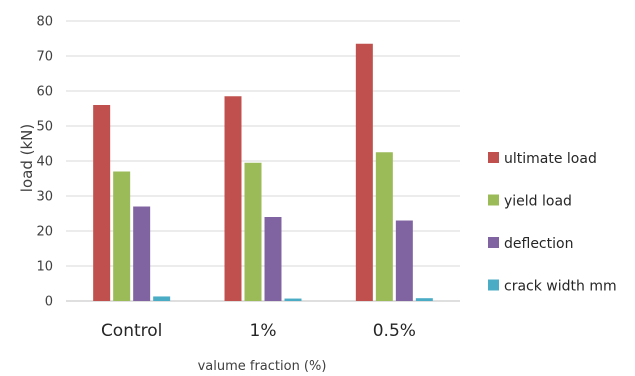 The width and height of the screenshot is (635, 376). Describe the element at coordinates (262, 366) in the screenshot. I see `x-axis-title: valume fraction (%)` at that location.